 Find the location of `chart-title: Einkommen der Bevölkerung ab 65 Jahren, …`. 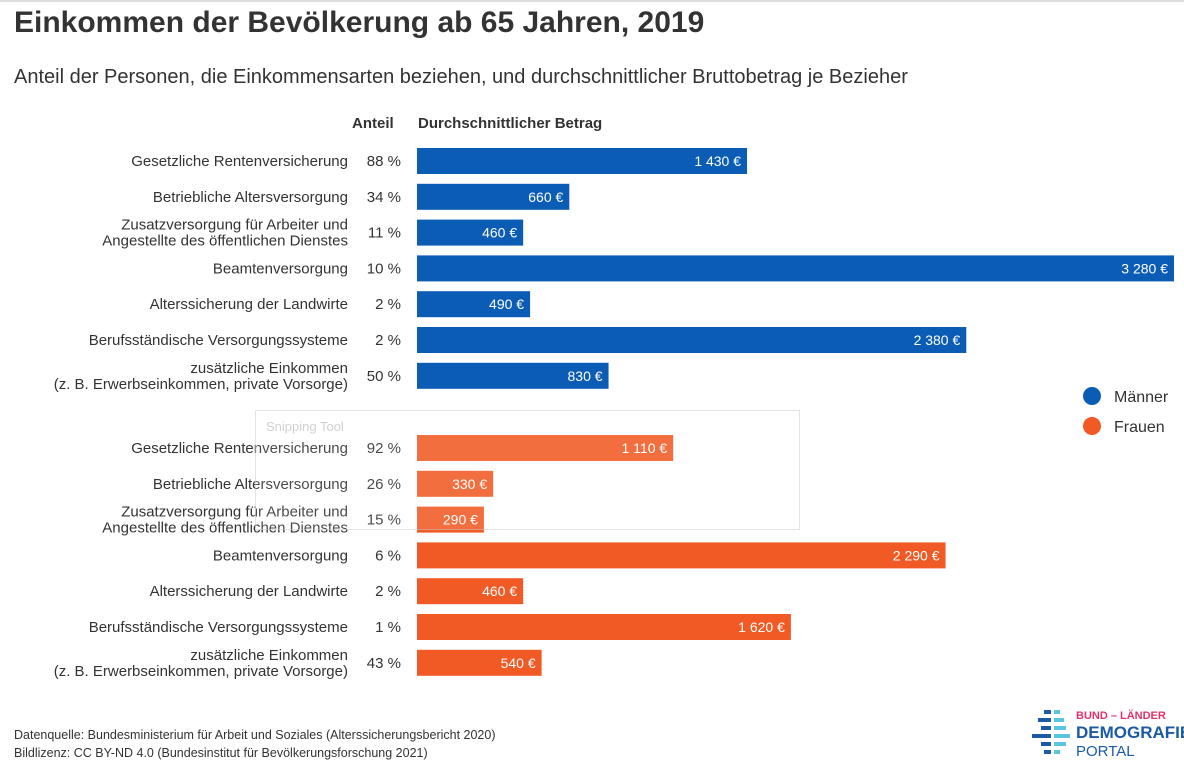

chart-title: Einkommen der Bevölkerung ab 65 Jahren, … is located at coordinates (359, 22).